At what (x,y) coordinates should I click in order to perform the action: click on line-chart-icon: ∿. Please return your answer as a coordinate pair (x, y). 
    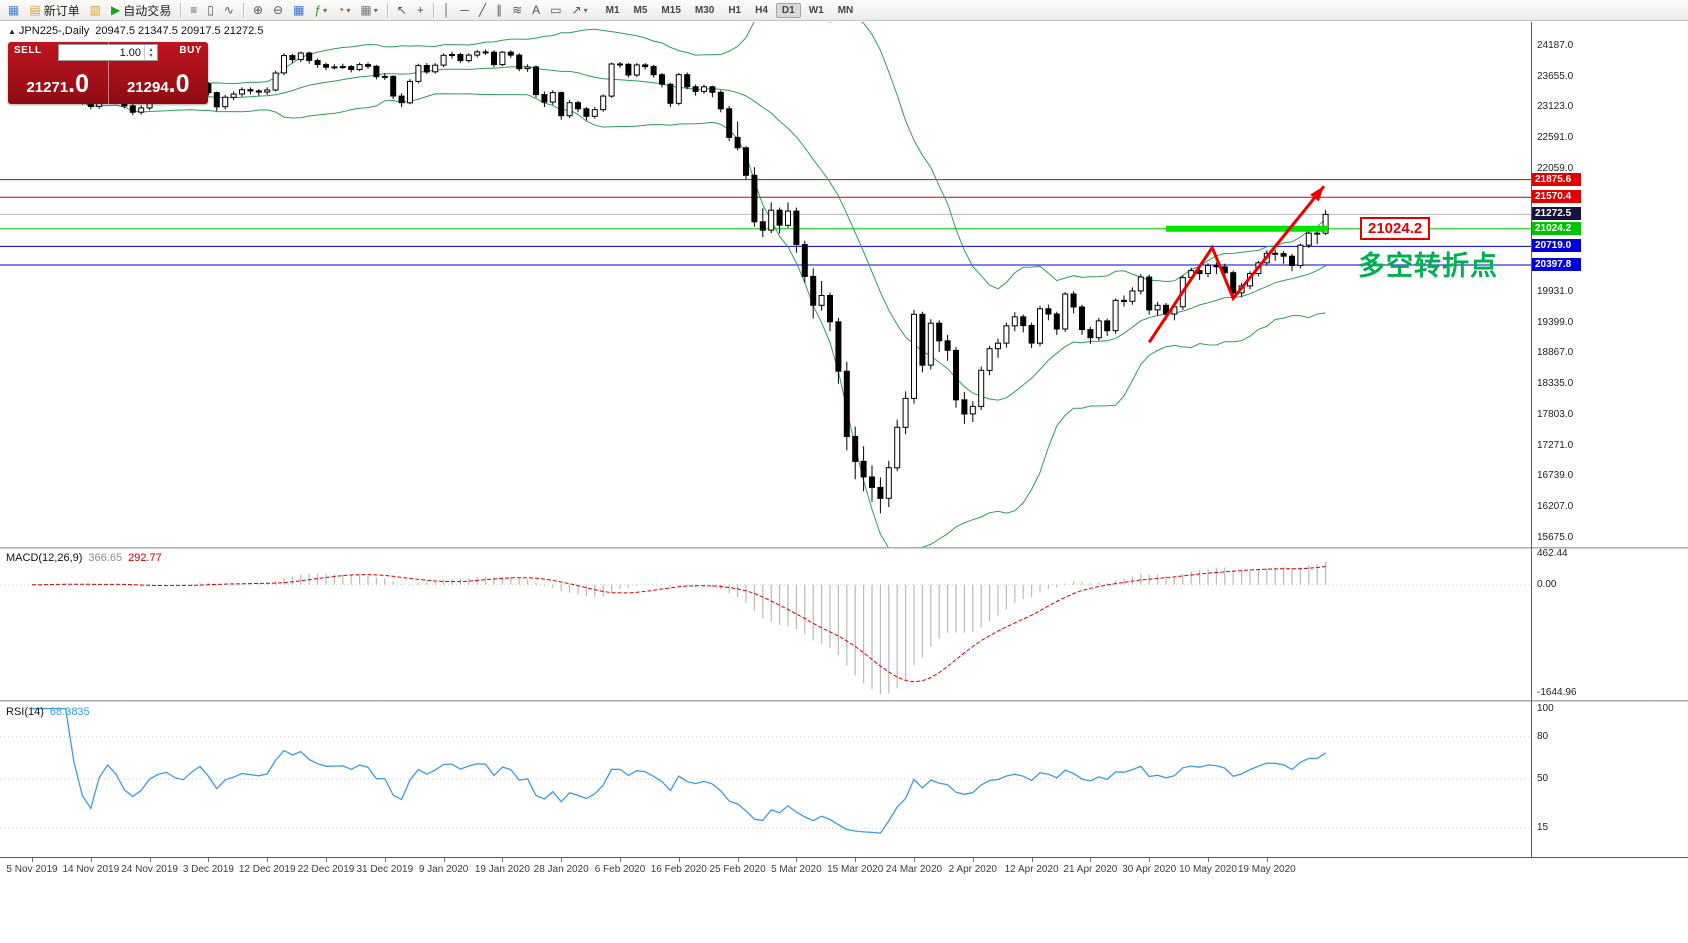
    Looking at the image, I should click on (228, 9).